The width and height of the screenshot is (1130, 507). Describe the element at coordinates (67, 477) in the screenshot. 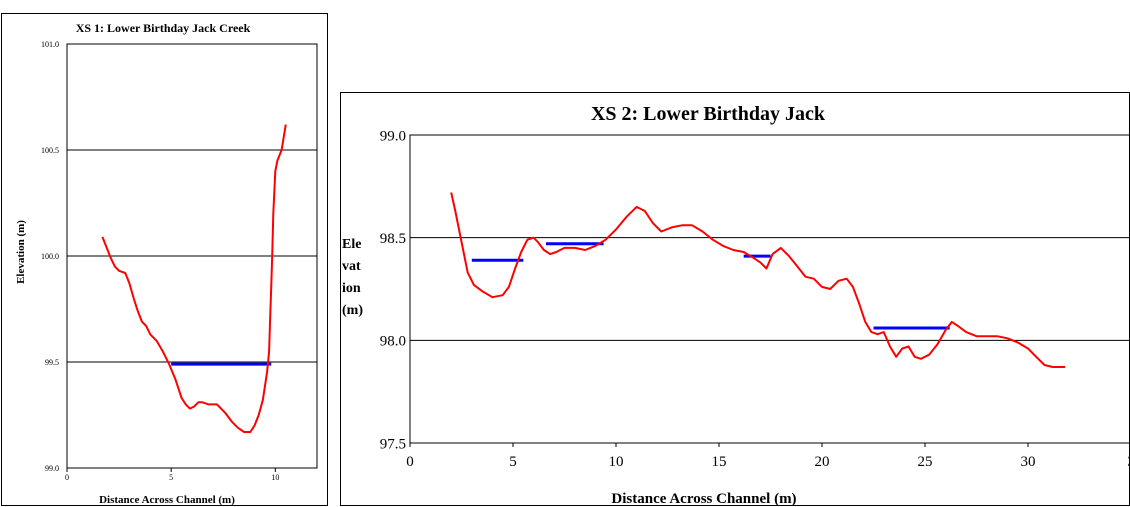

I see `xs1-x-tick-label: 0` at that location.